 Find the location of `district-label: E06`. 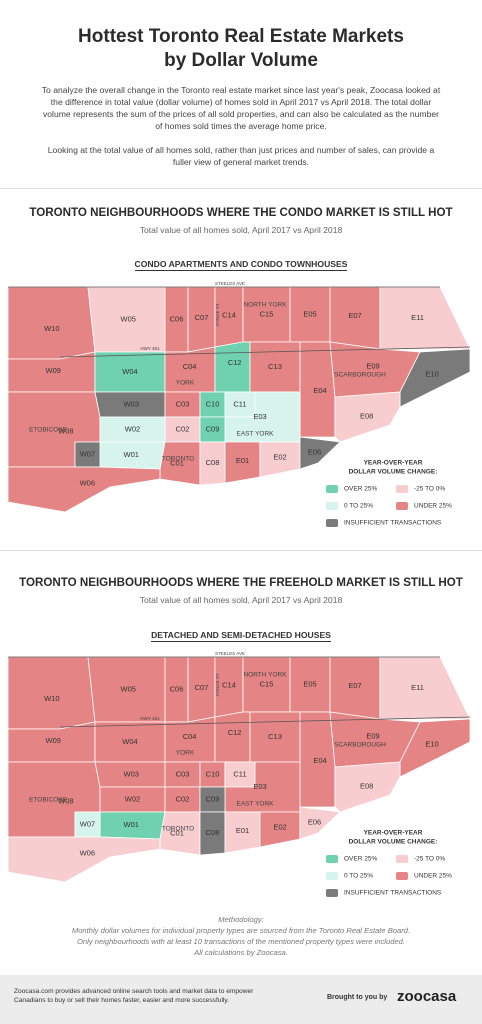

district-label: E06 is located at coordinates (314, 452).